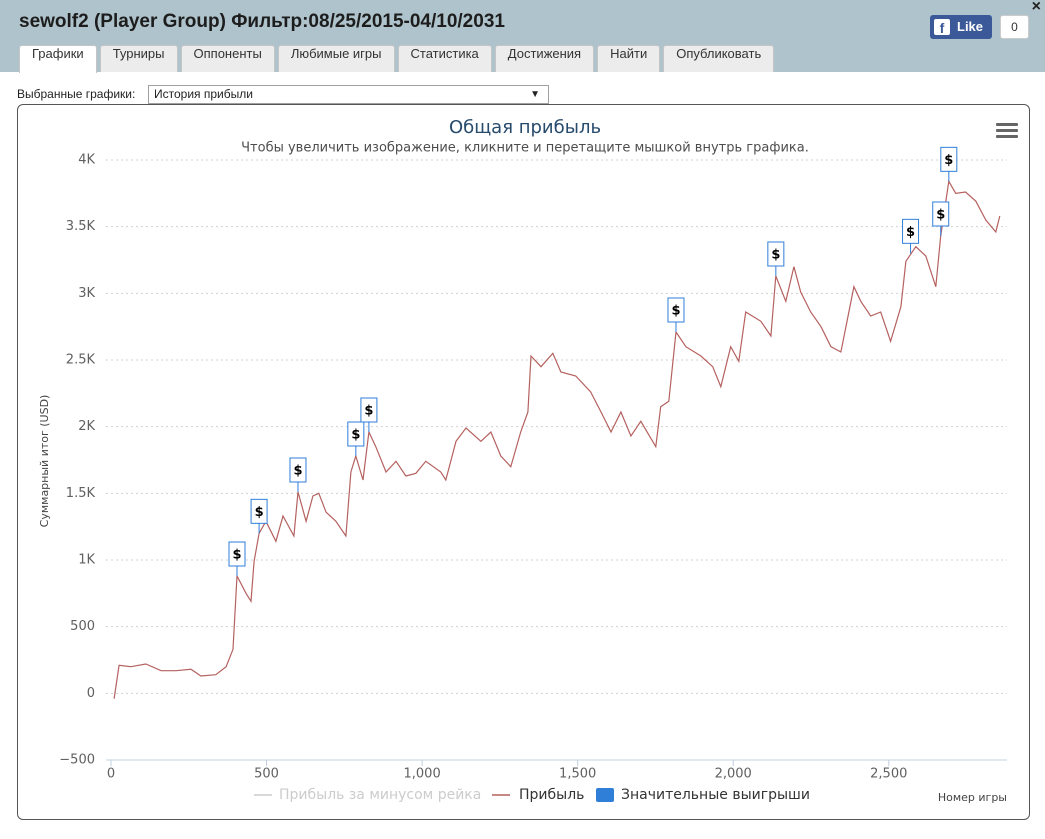 Image resolution: width=1045 pixels, height=839 pixels. I want to click on legend-swatch, so click(605, 795).